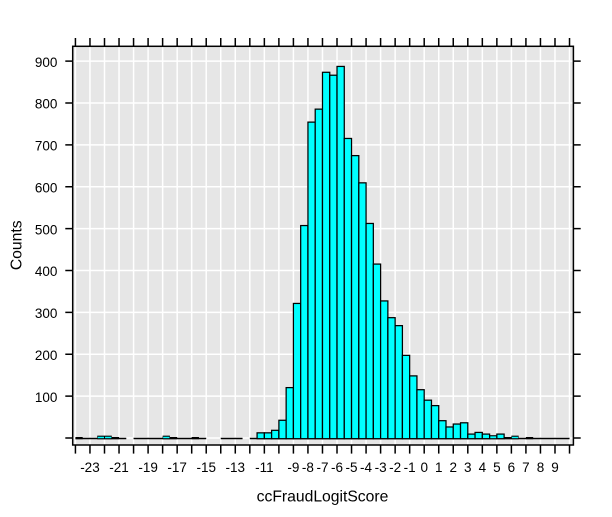  I want to click on svg-text: -23, so click(90, 467).